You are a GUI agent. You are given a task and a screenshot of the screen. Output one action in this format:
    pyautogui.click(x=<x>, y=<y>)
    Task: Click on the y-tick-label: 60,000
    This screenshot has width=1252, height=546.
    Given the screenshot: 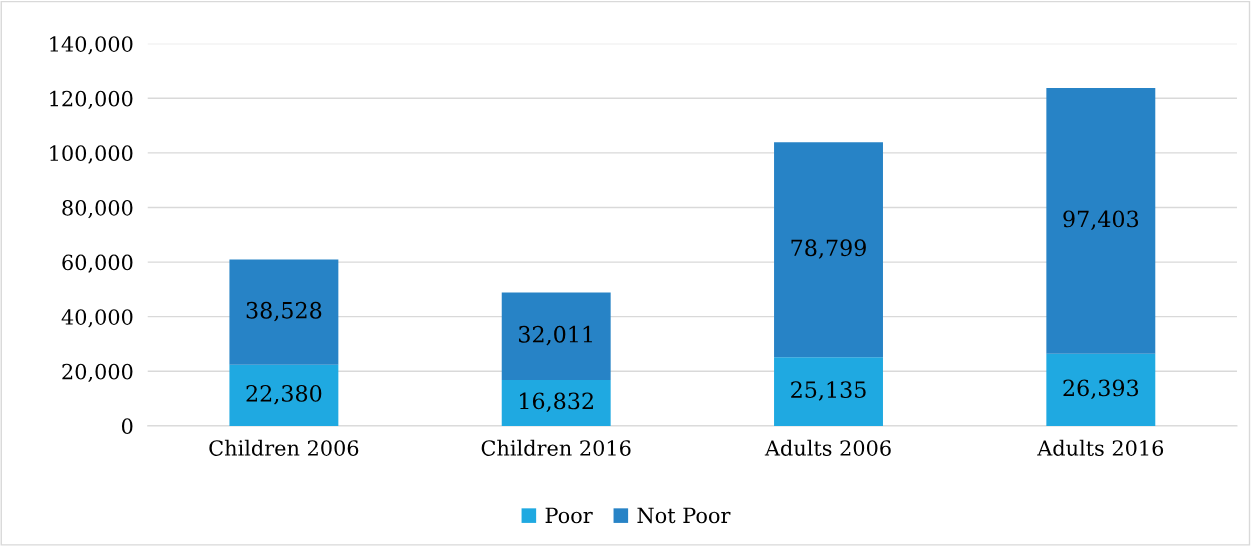 What is the action you would take?
    pyautogui.click(x=97, y=263)
    